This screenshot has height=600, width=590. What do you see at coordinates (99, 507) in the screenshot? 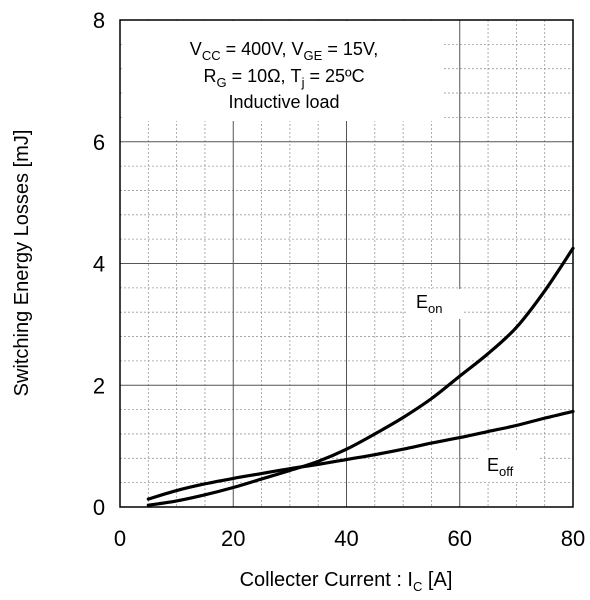
I see `y-tick-label: 0` at bounding box center [99, 507].